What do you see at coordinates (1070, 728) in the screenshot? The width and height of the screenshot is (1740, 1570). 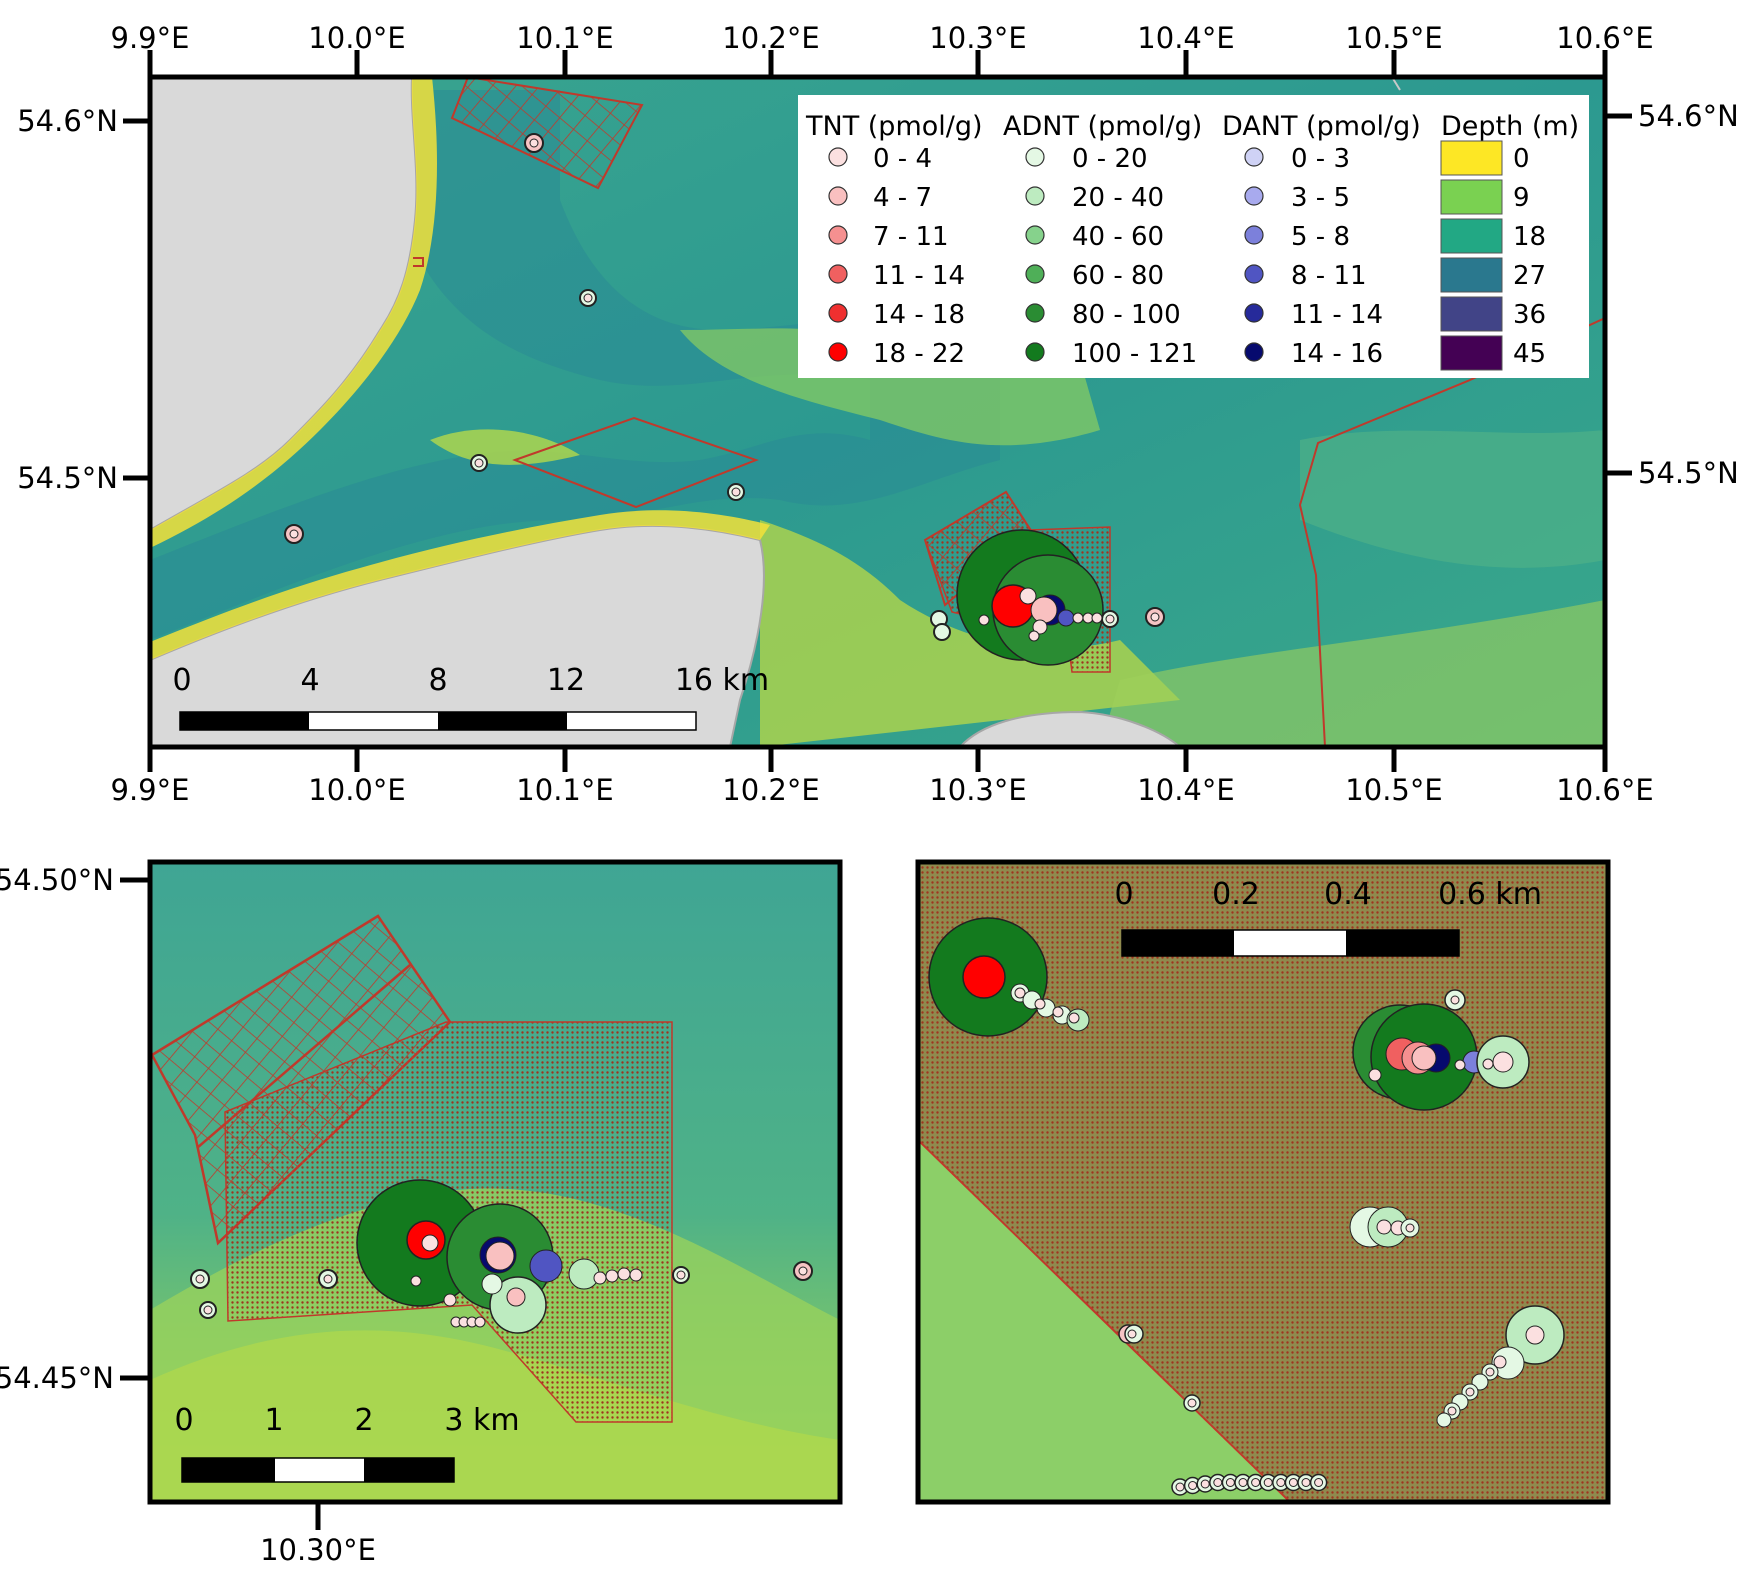 I see `land-southeast` at bounding box center [1070, 728].